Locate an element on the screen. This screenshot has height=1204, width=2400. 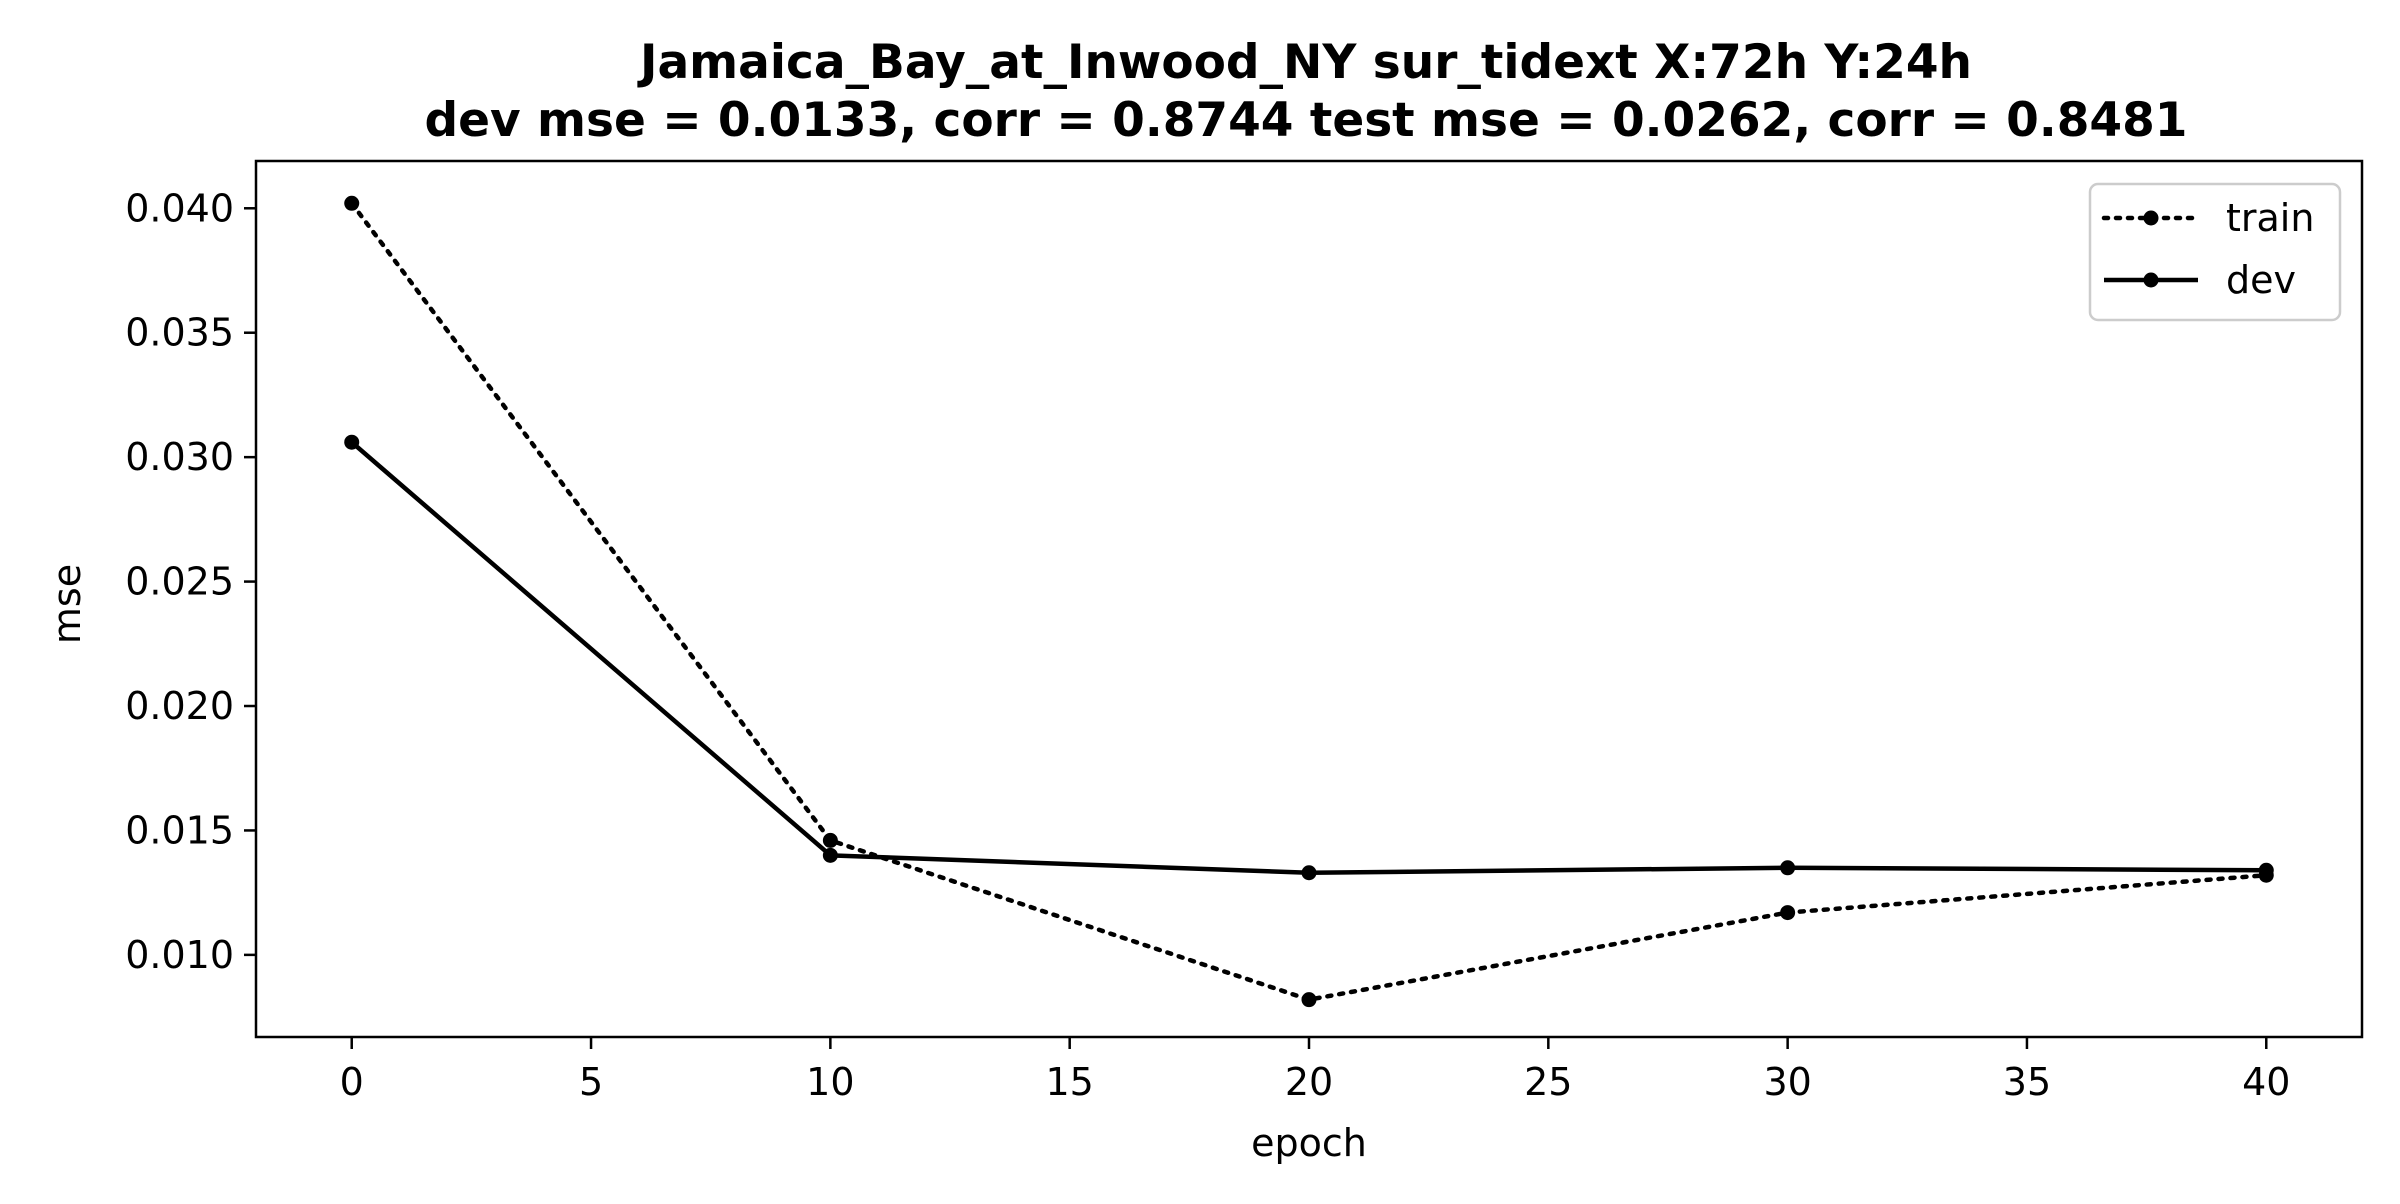
x-tick-label: 10 is located at coordinates (830, 1082).